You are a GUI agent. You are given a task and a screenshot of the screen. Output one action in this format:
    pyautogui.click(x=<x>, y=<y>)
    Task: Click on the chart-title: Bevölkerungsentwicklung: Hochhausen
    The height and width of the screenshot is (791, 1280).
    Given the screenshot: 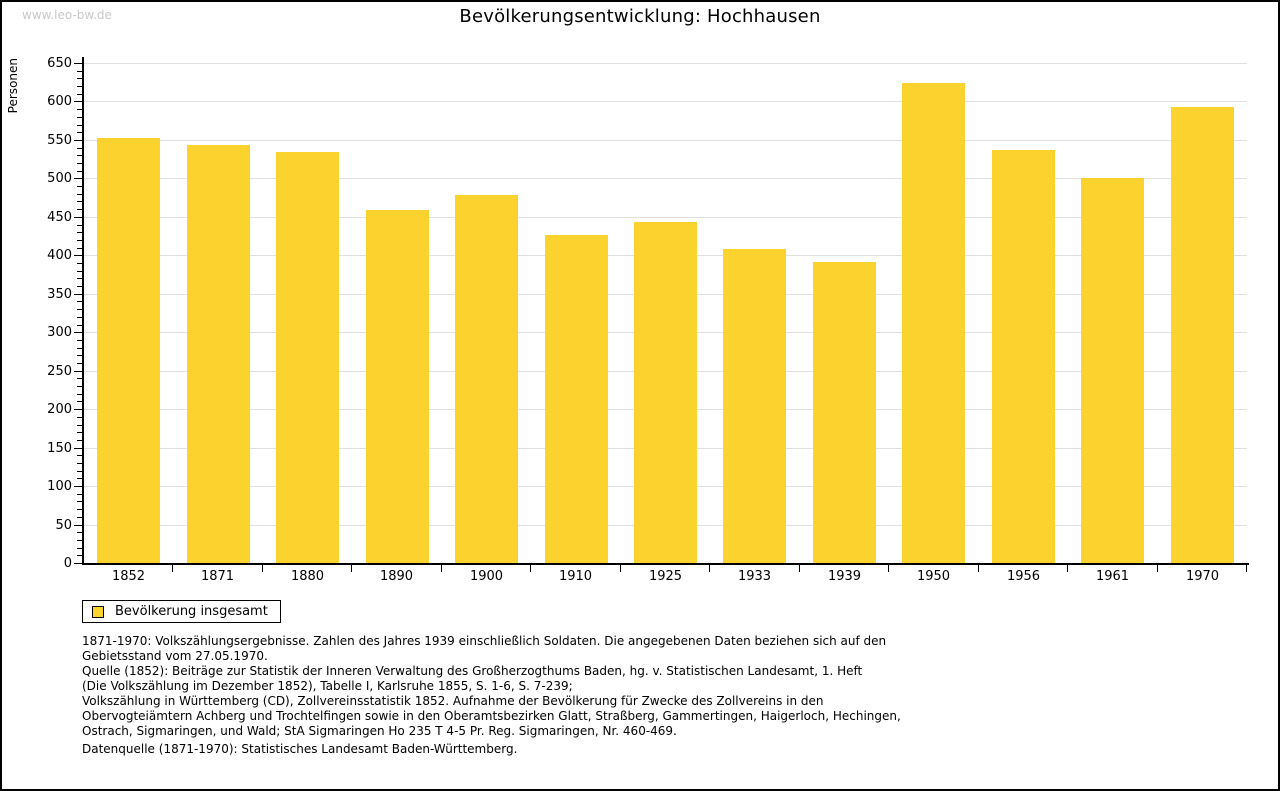 What is the action you would take?
    pyautogui.click(x=640, y=16)
    